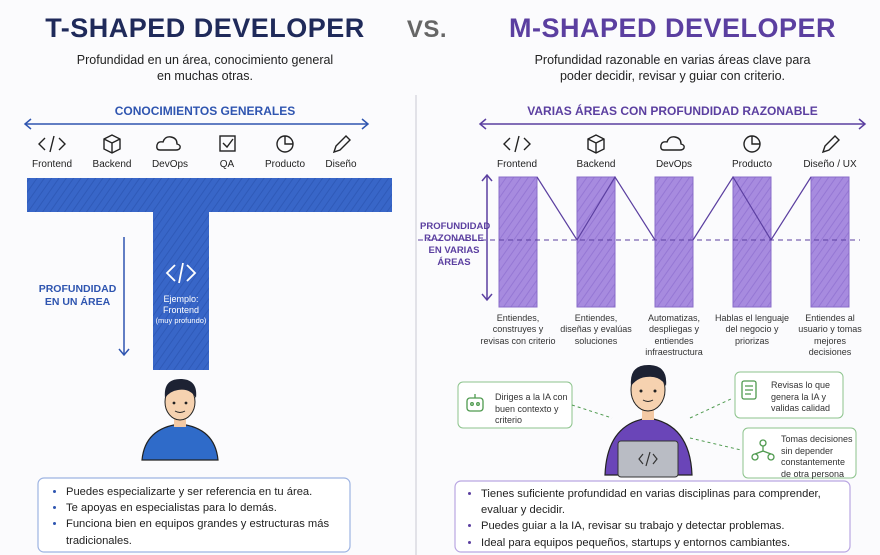 The width and height of the screenshot is (880, 555). What do you see at coordinates (77, 296) in the screenshot?
I see `depth-label: PROFUNDIDAD EN UN ÁREA` at bounding box center [77, 296].